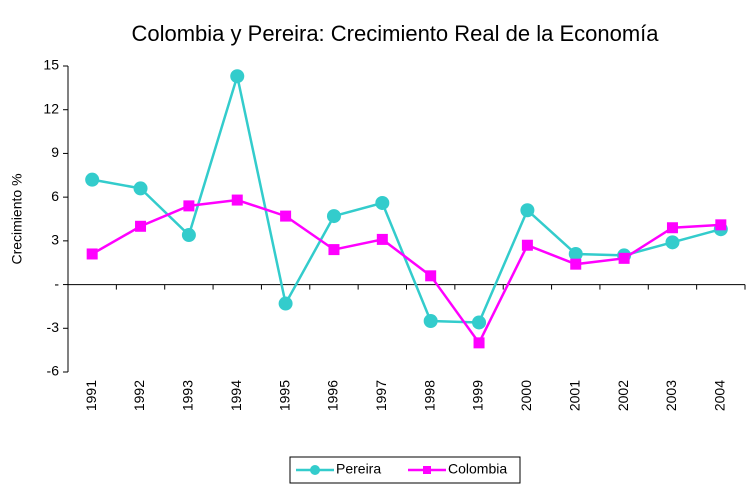 Image resolution: width=755 pixels, height=487 pixels. Describe the element at coordinates (478, 395) in the screenshot. I see `x-tick-label: 1999` at that location.